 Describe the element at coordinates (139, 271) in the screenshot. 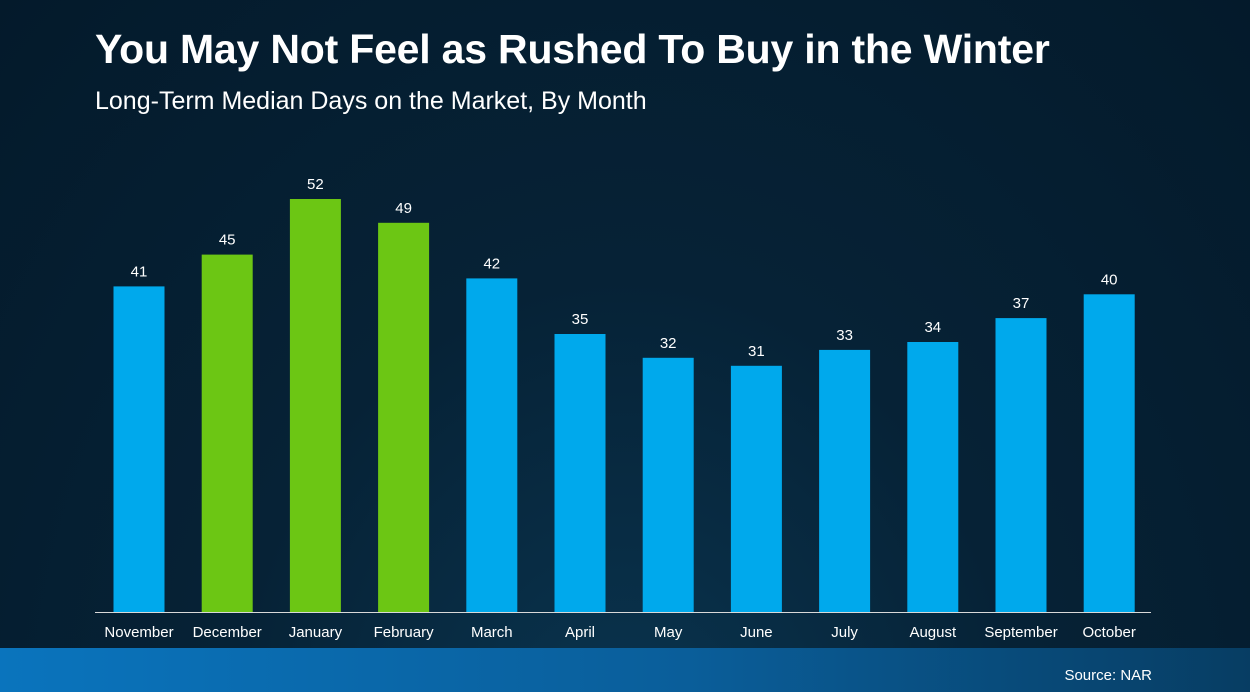

I see `data-label-november: 41` at that location.